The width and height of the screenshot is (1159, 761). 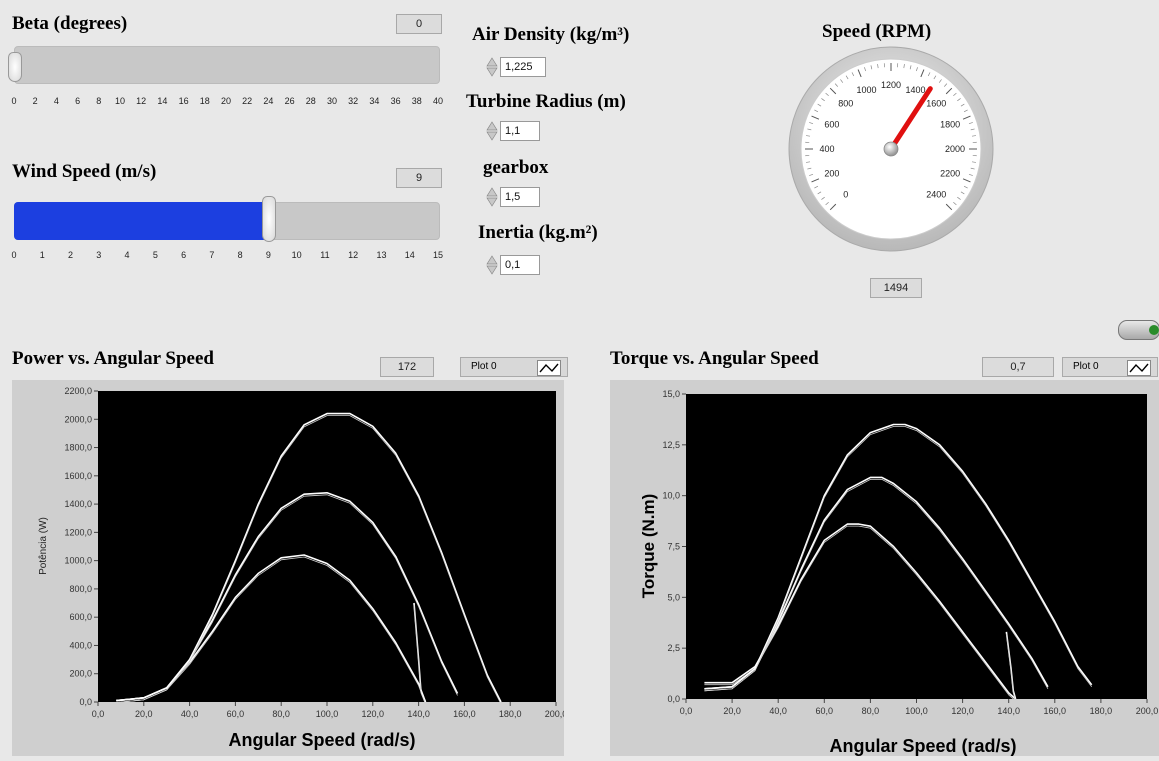 What do you see at coordinates (438, 255) in the screenshot?
I see `slider-tick-label: 15` at bounding box center [438, 255].